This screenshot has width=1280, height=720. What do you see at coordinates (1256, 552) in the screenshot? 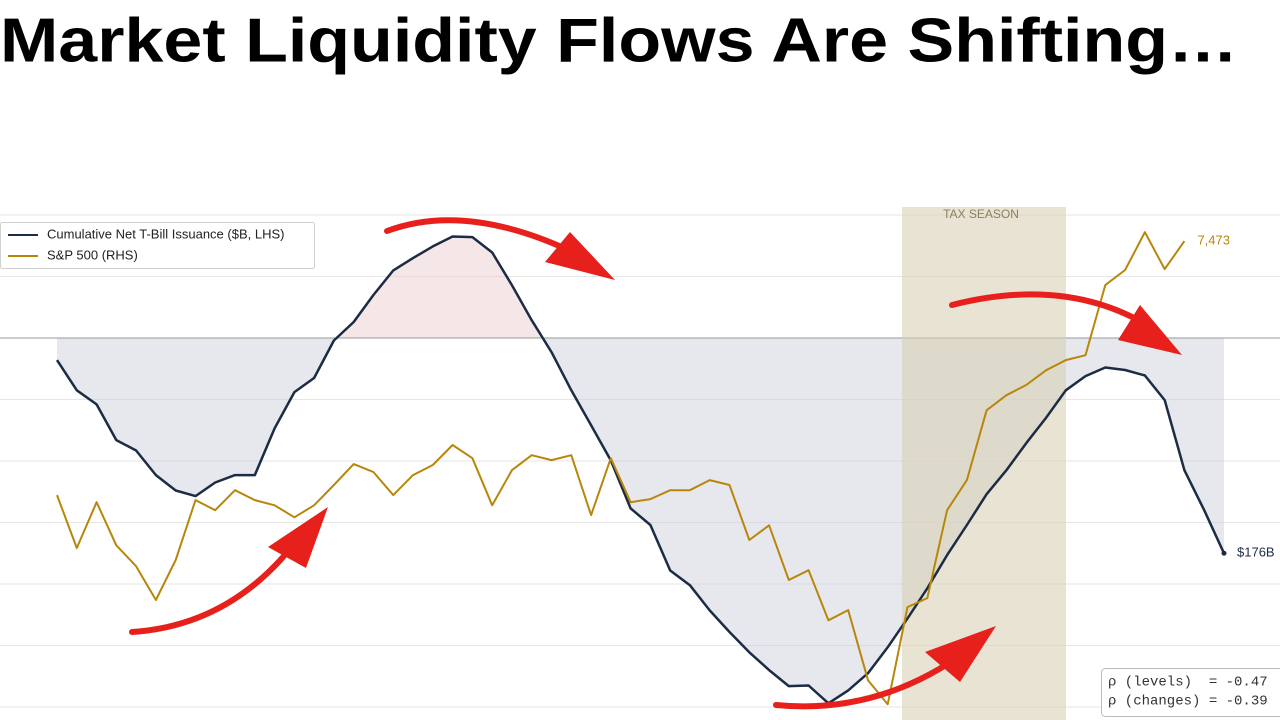
I see `end-label: $176B` at bounding box center [1256, 552].